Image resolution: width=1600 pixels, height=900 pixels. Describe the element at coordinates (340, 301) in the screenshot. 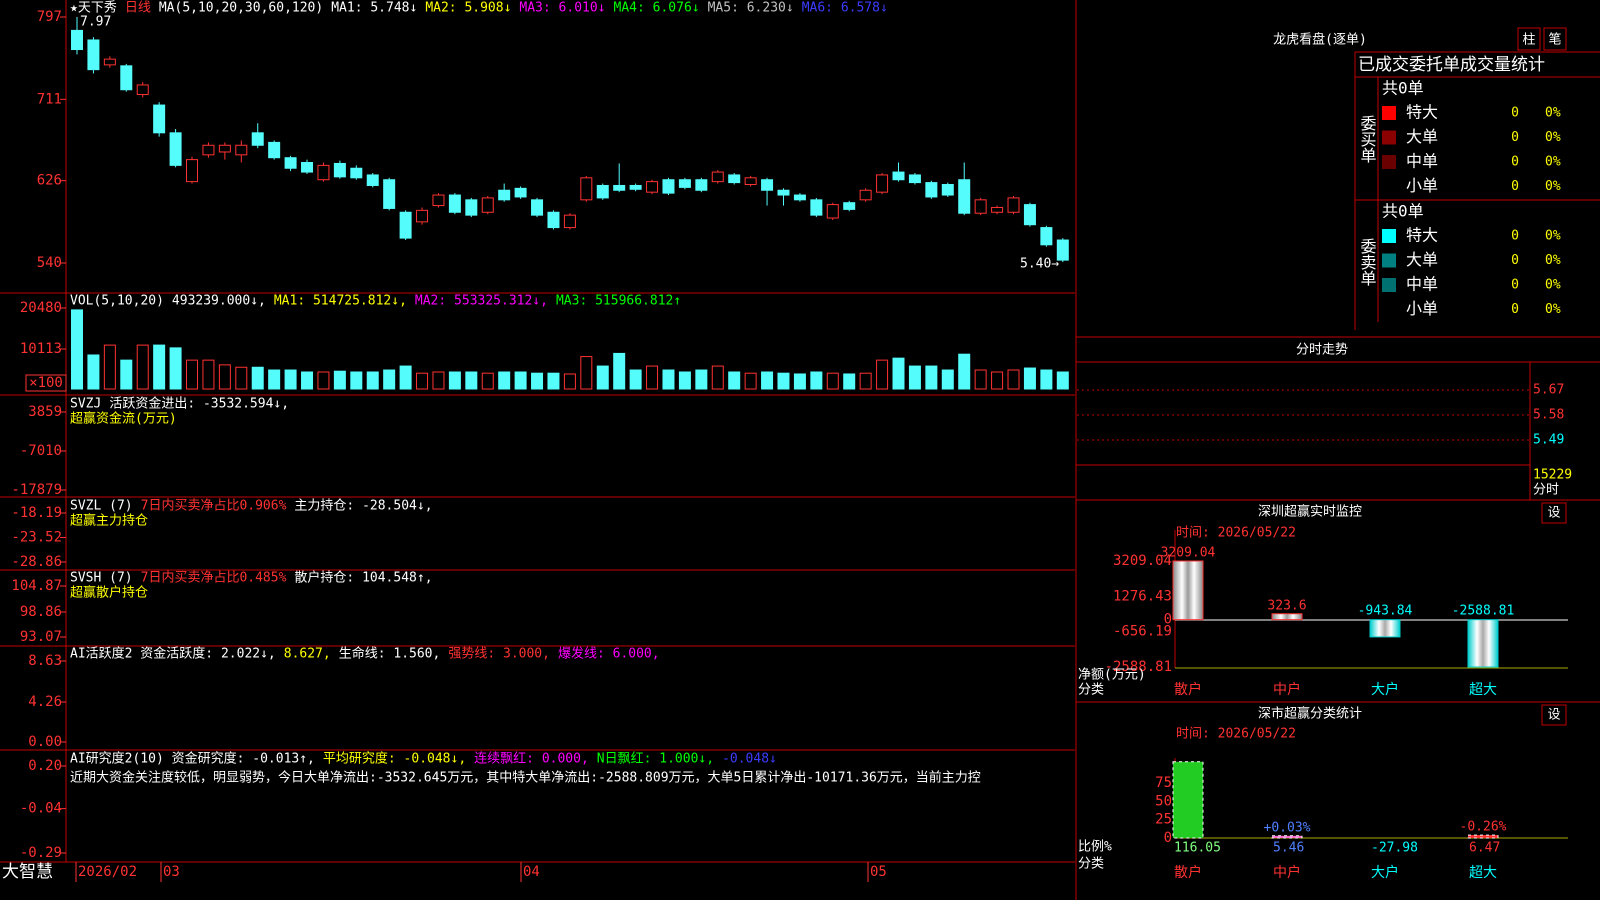

I see `indicator-label: MA1: 514725.812↓,` at that location.